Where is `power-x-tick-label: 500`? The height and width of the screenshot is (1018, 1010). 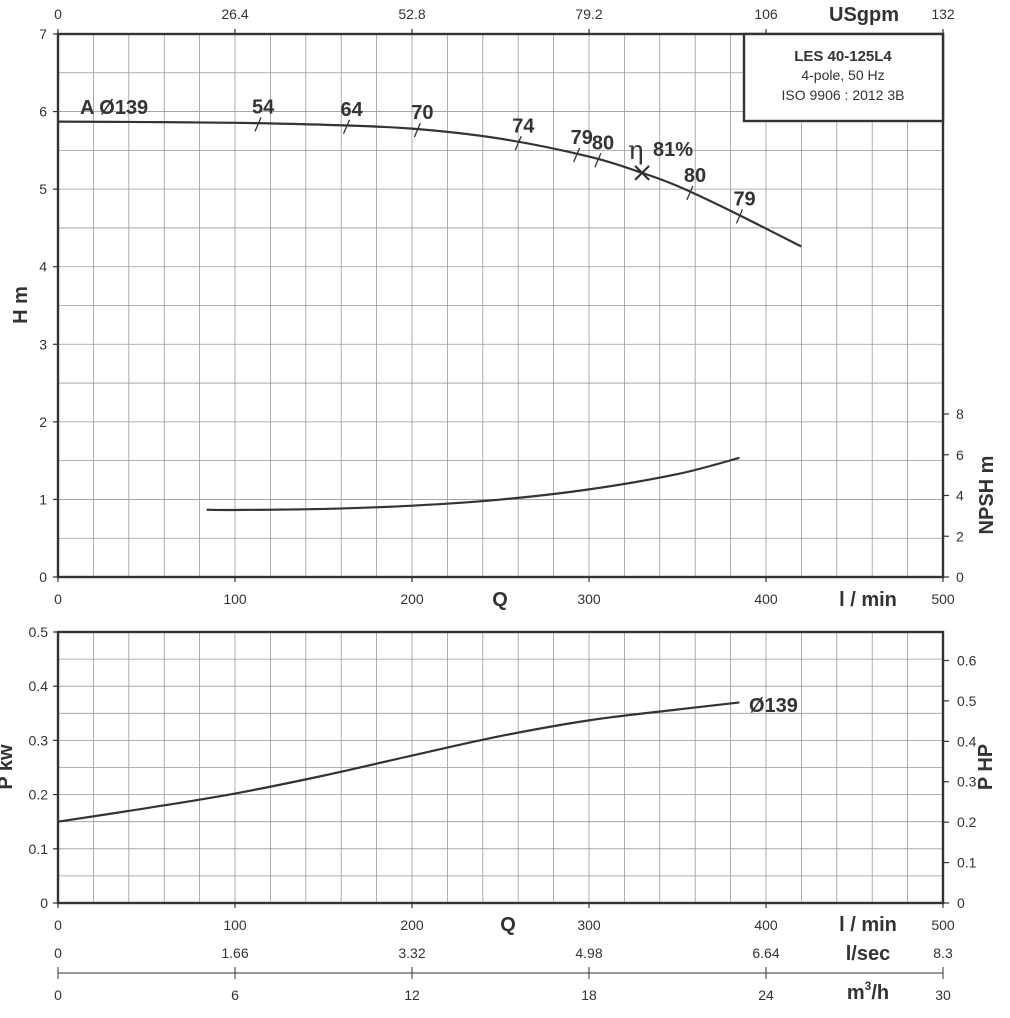 power-x-tick-label: 500 is located at coordinates (943, 925).